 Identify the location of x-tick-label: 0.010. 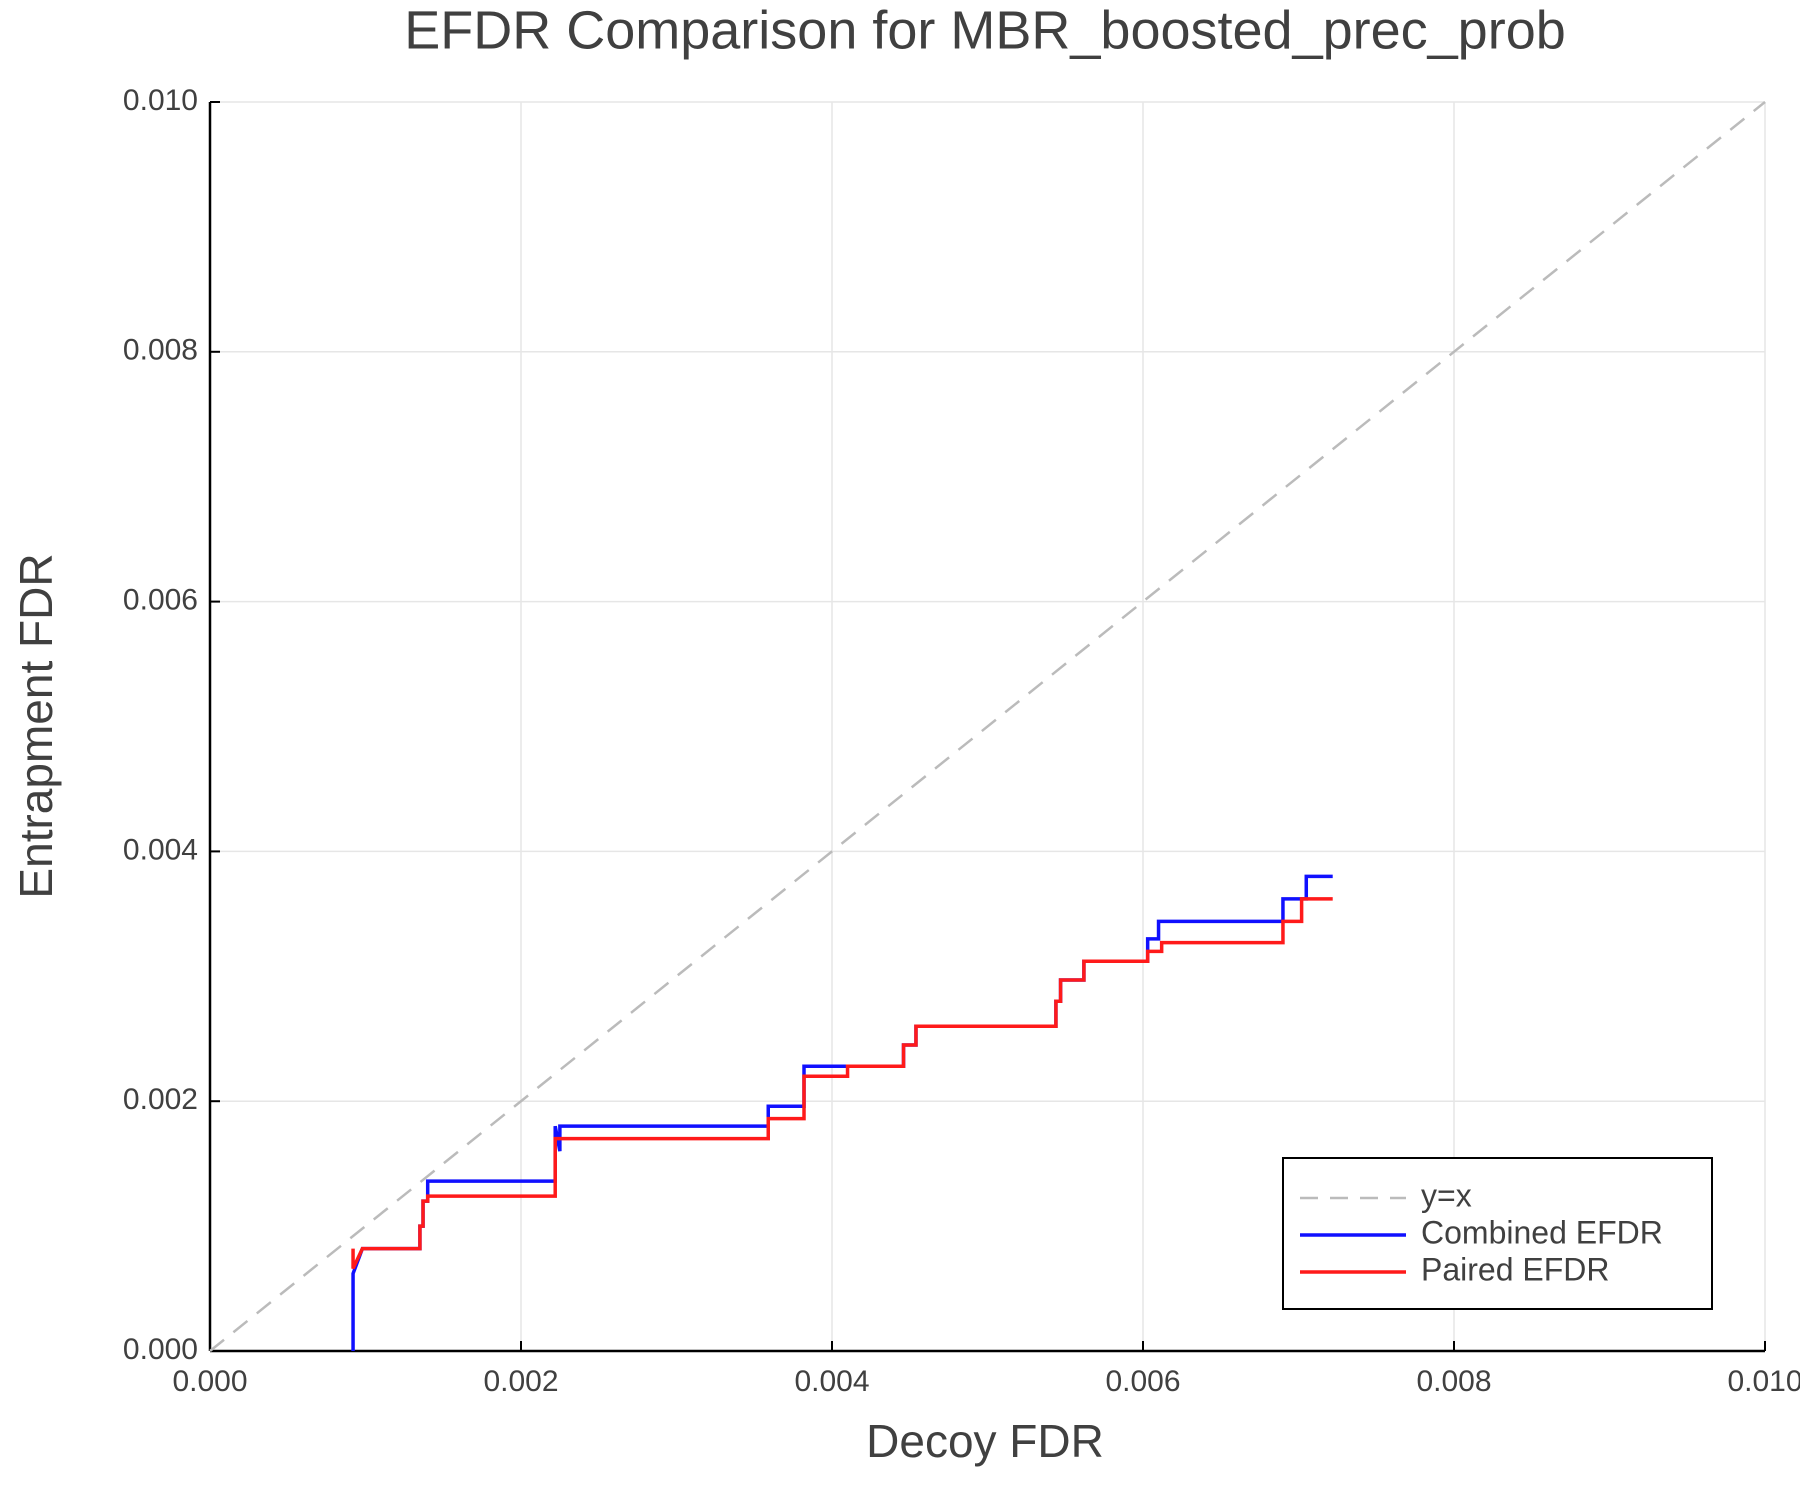
(1763, 1381).